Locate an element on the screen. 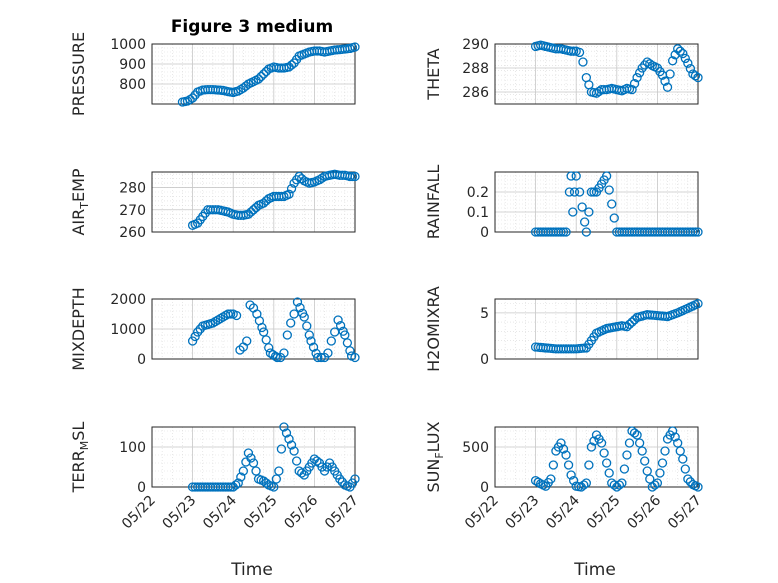 This screenshot has width=778, height=583. y-tick-label: 1000 is located at coordinates (128, 330).